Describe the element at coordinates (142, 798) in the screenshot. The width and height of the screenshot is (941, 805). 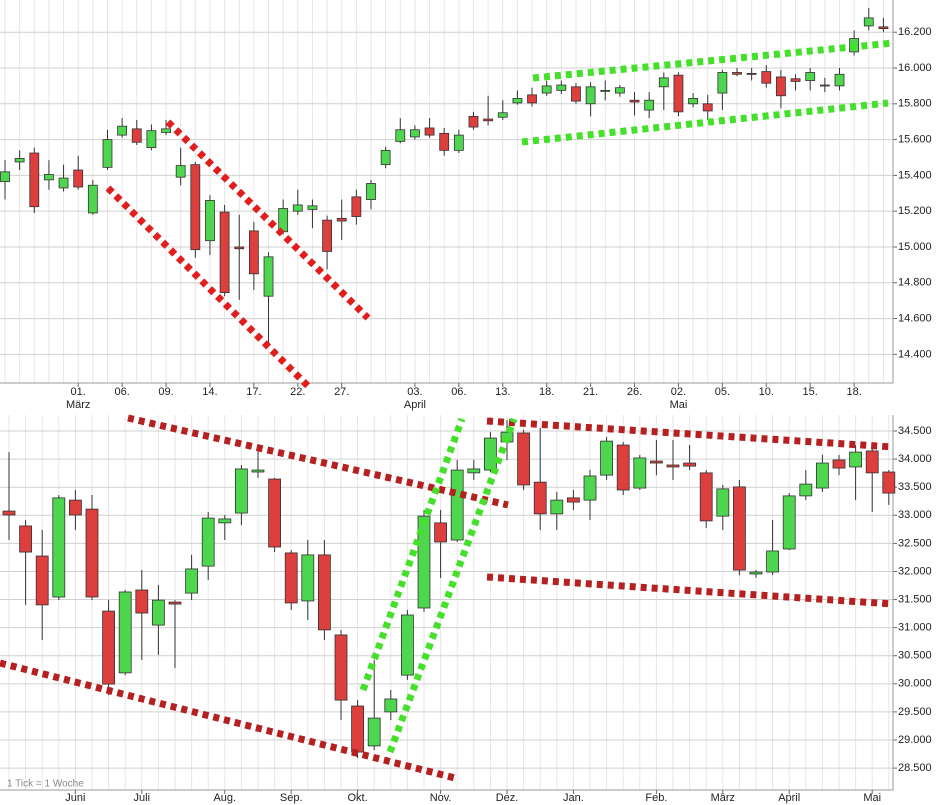
I see `x-tick-label: Juli` at that location.